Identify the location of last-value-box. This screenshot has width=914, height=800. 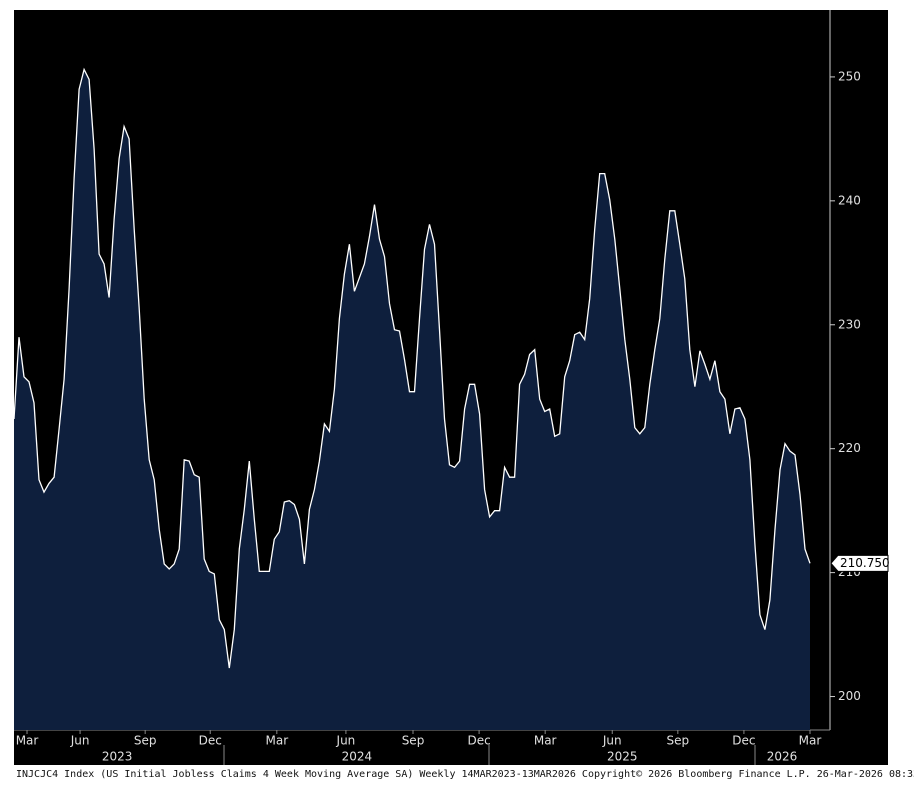
(859, 563).